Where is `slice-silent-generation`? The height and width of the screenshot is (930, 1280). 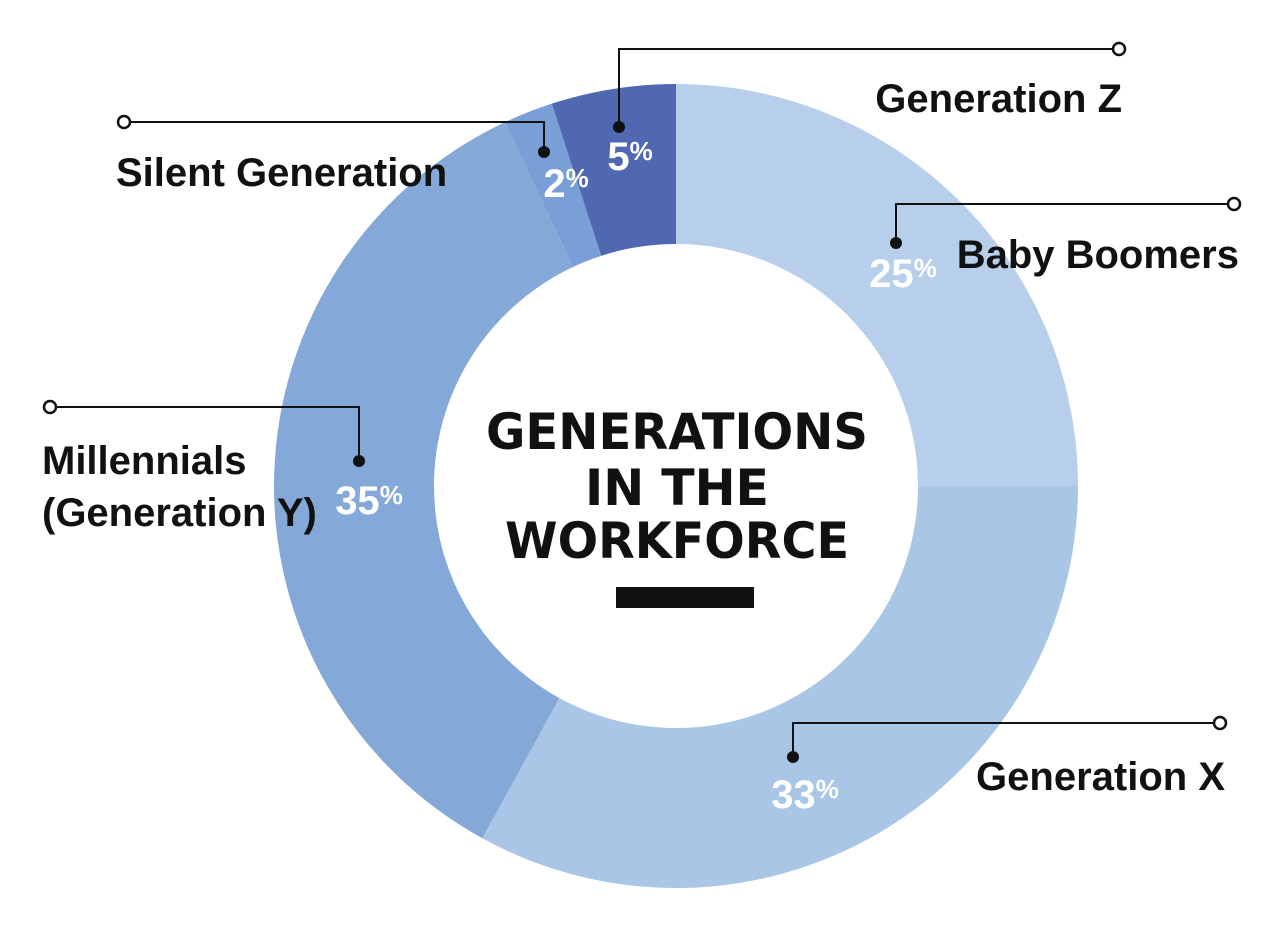
slice-silent-generation is located at coordinates (553, 185).